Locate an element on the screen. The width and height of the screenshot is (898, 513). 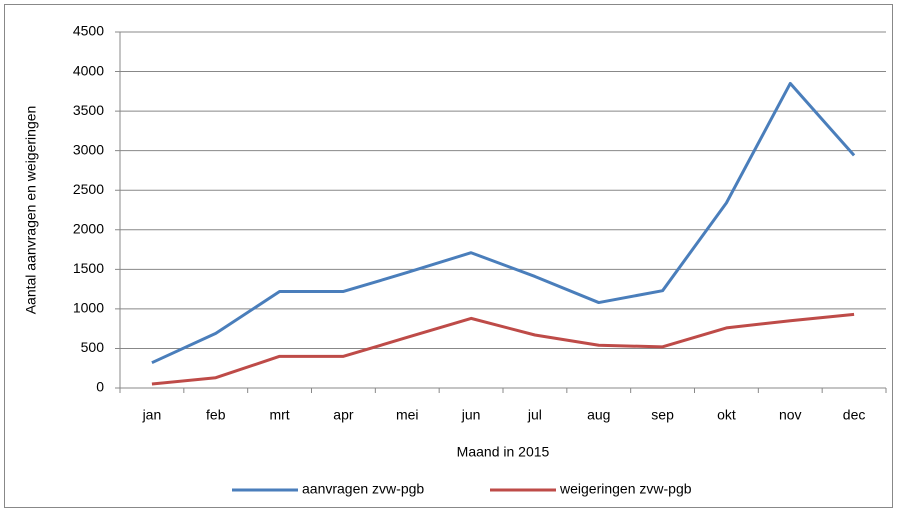
series-line is located at coordinates (503, 349).